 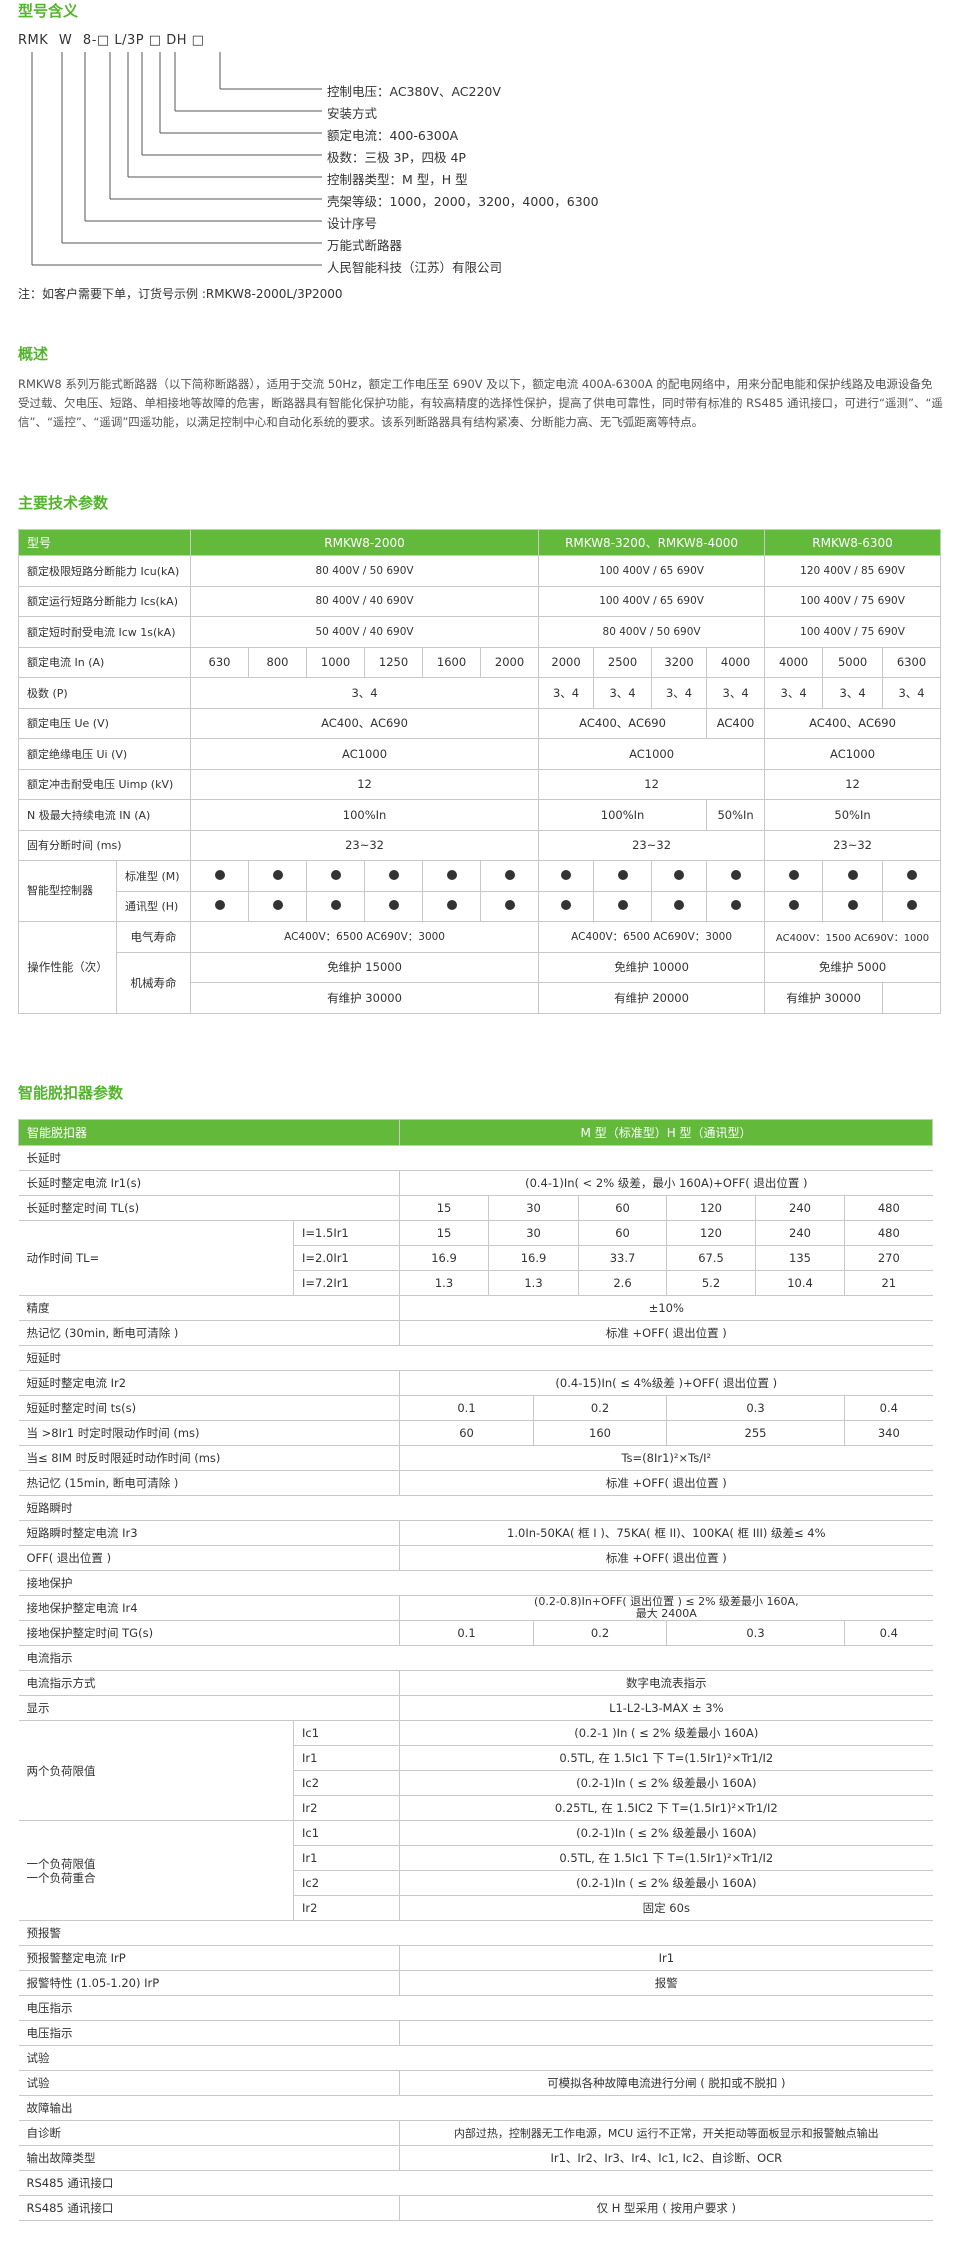 I want to click on code-box-1: □, so click(x=103, y=40).